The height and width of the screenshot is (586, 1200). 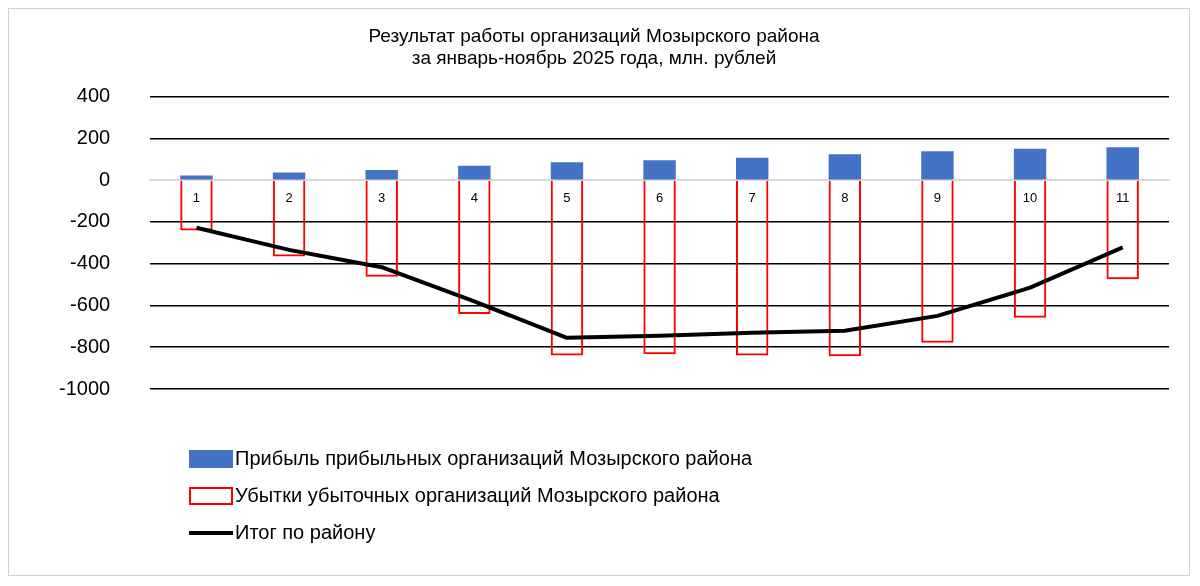 I want to click on y-tick-label: -1000, so click(x=85, y=387).